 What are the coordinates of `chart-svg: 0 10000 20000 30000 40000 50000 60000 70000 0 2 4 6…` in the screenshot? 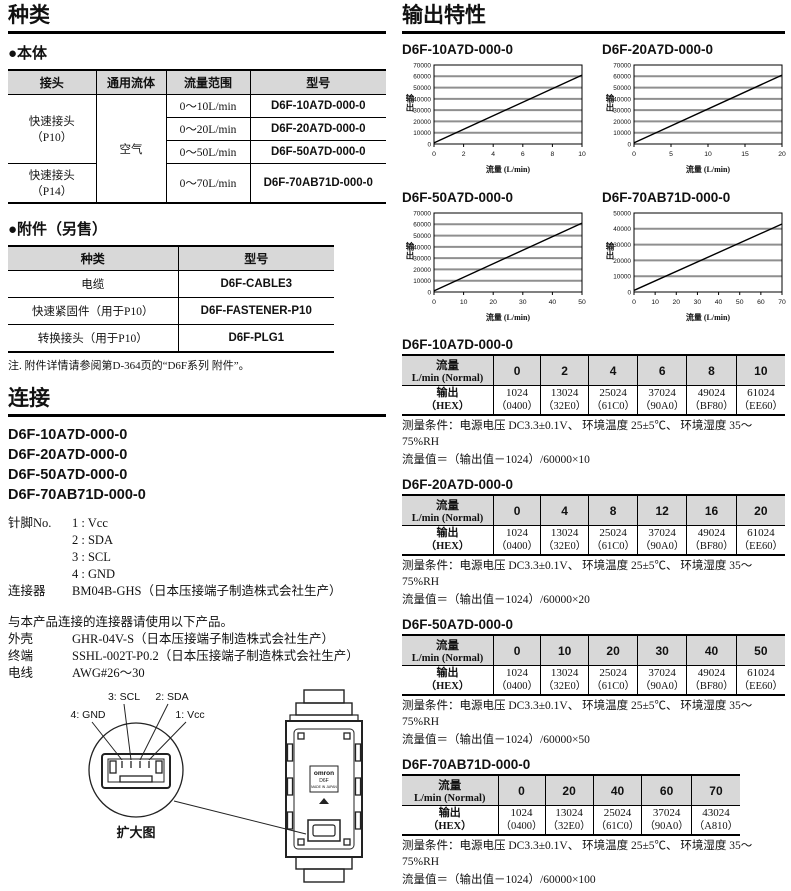 It's located at (496, 118).